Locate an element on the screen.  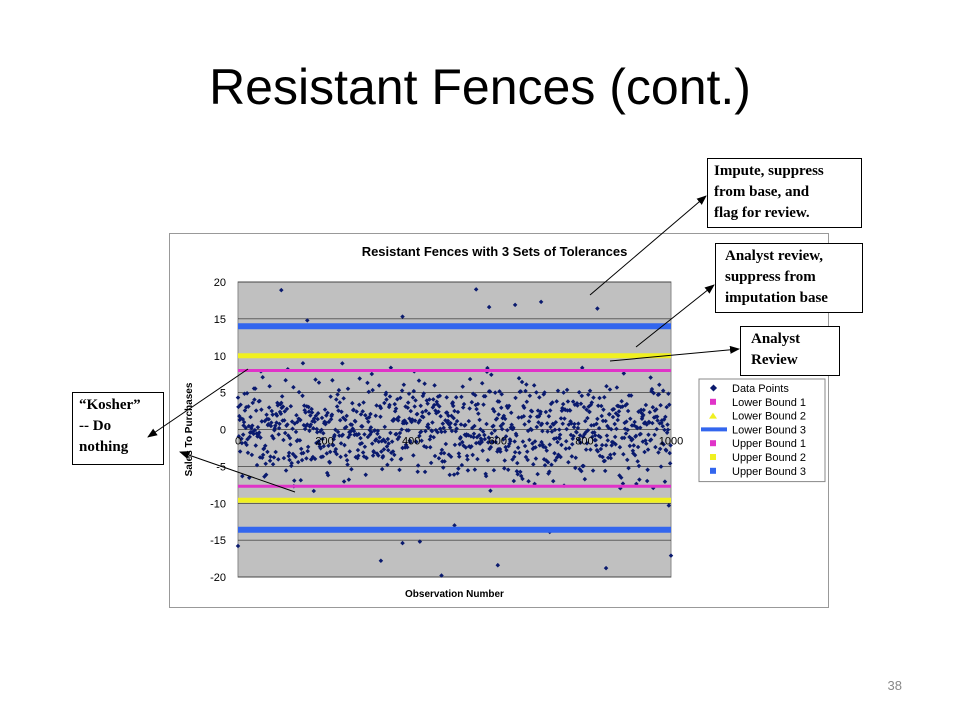
legend-label: Lower Bound 1 is located at coordinates (769, 403).